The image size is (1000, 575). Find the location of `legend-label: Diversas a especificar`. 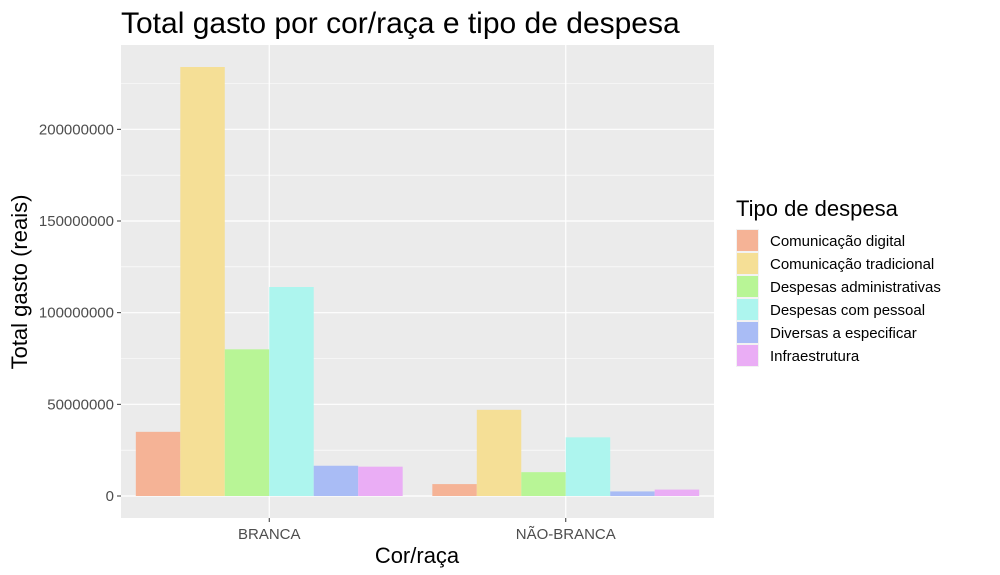

legend-label: Diversas a especificar is located at coordinates (843, 333).